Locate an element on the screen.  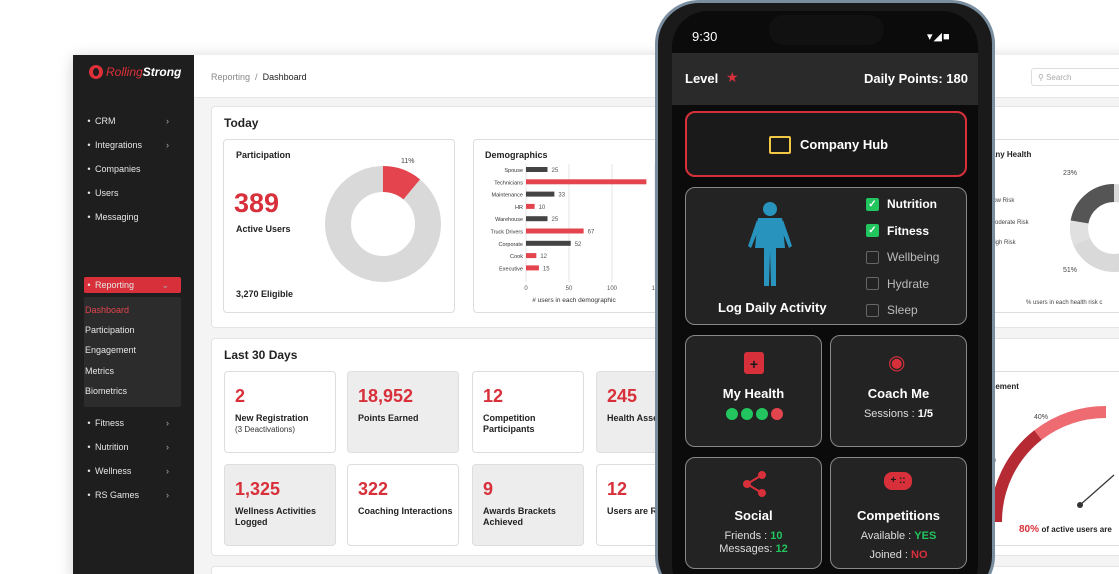
health-donut-high is located at coordinates (1080, 233).